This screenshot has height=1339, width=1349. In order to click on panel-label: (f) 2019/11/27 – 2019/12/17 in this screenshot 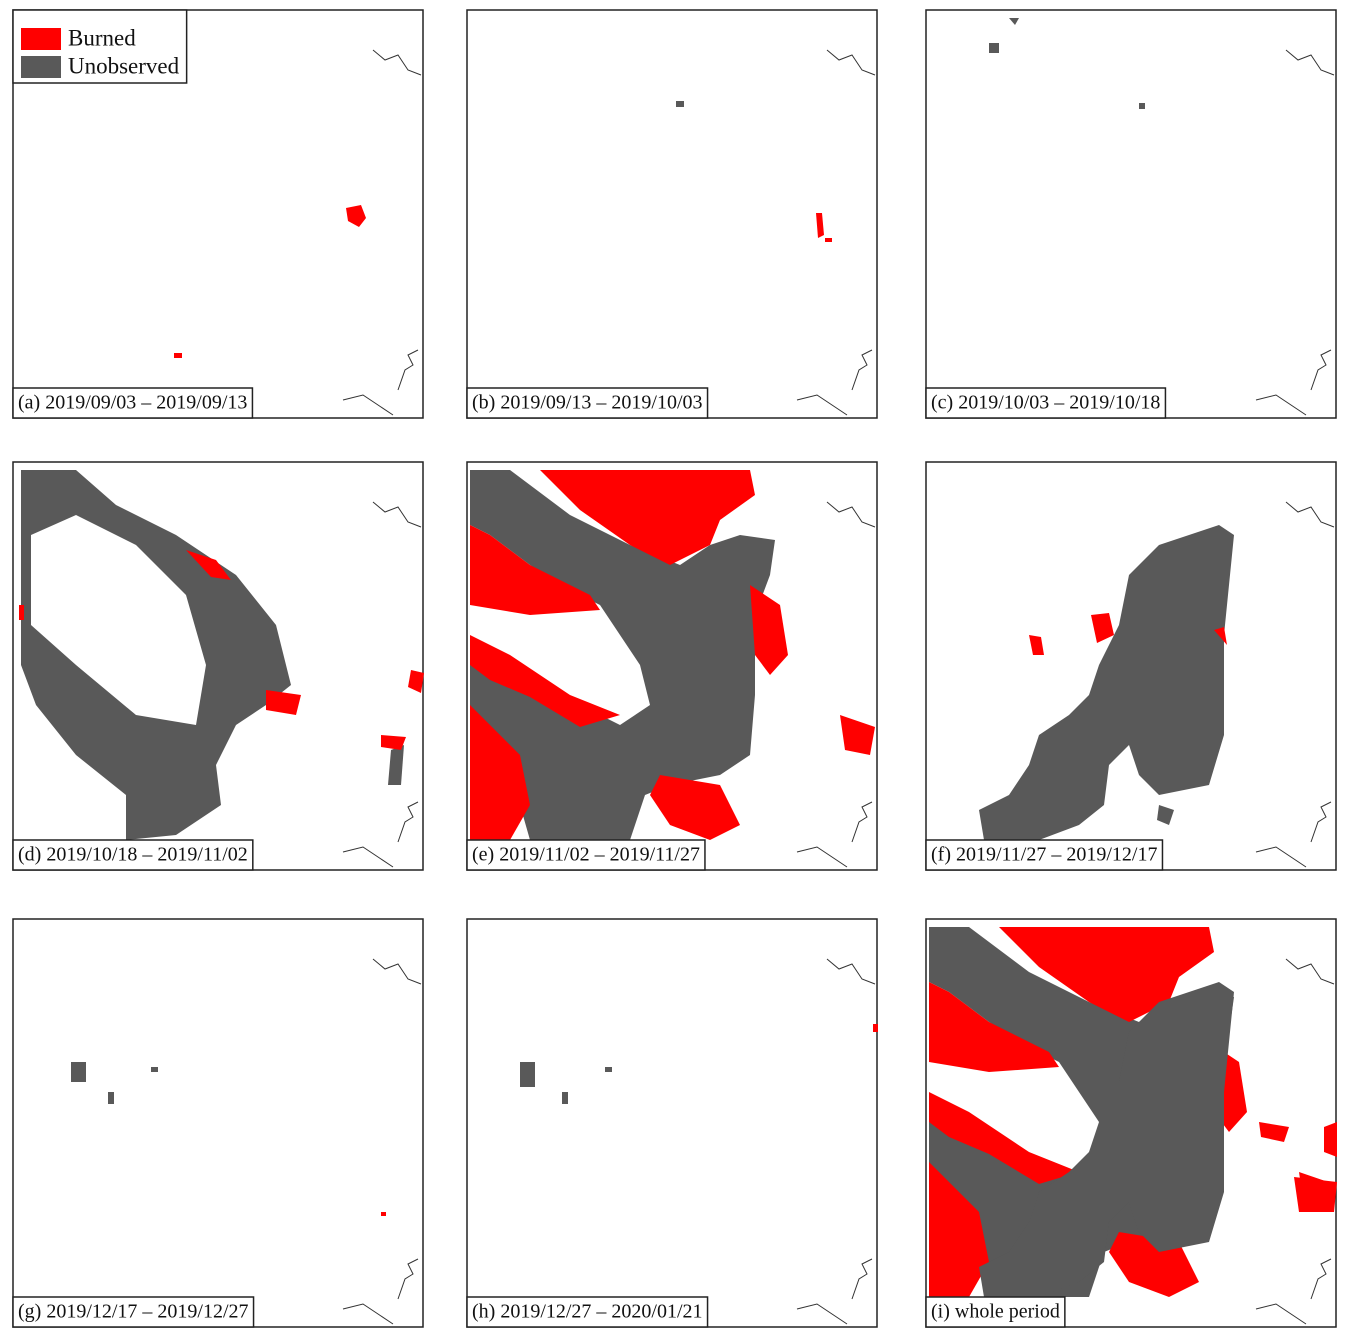, I will do `click(1044, 855)`.